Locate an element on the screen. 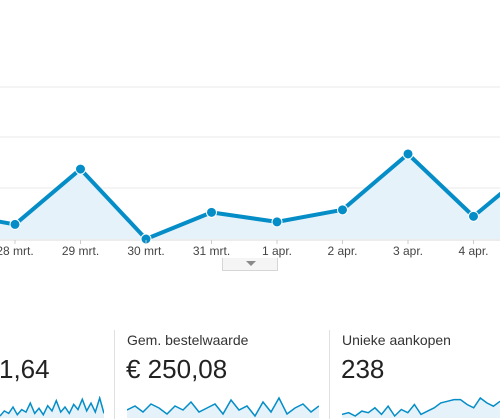  metric-value: 238 is located at coordinates (363, 369).